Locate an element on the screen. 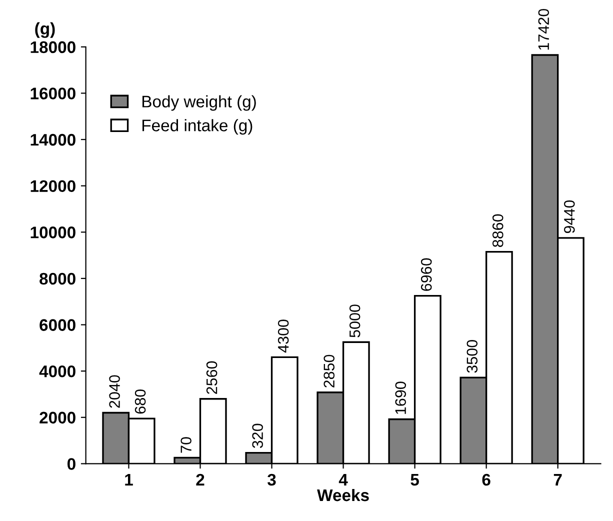 Image resolution: width=613 pixels, height=521 pixels. y-tick-label: 14000 is located at coordinates (53, 140).